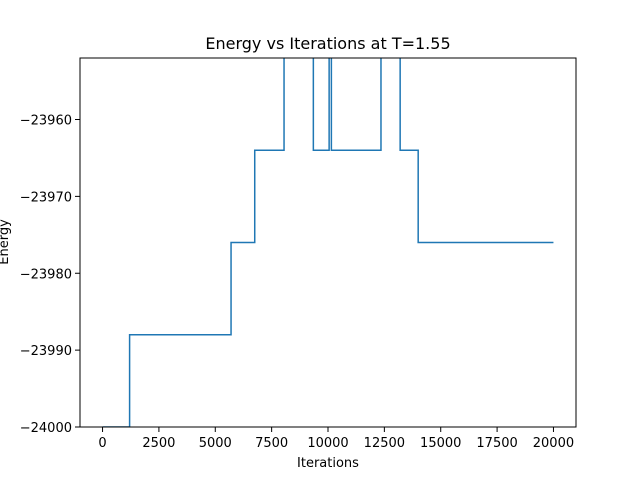 The image size is (640, 480). Describe the element at coordinates (328, 463) in the screenshot. I see `x-axis-label: Iterations` at that location.